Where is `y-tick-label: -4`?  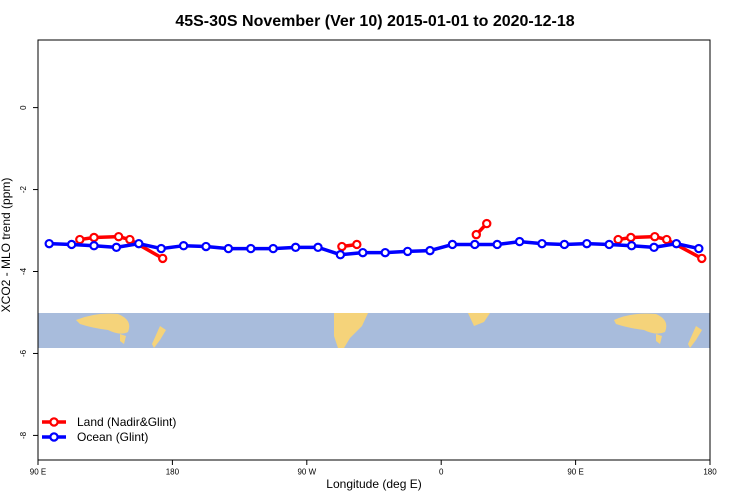 y-tick-label: -4 is located at coordinates (23, 271).